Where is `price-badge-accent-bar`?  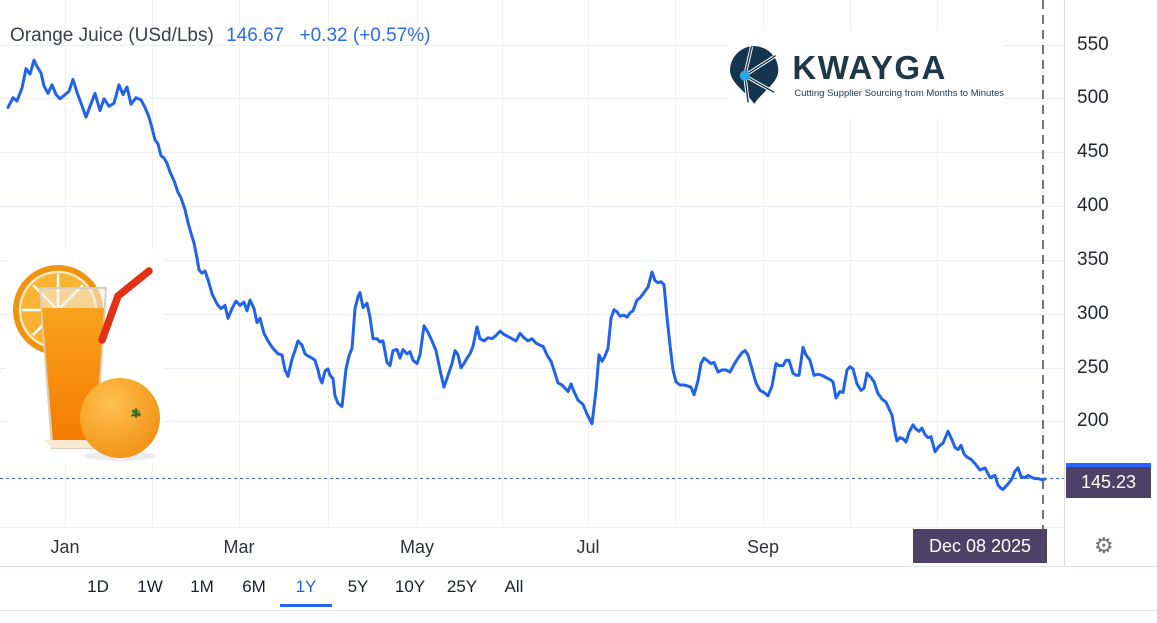 price-badge-accent-bar is located at coordinates (1108, 465).